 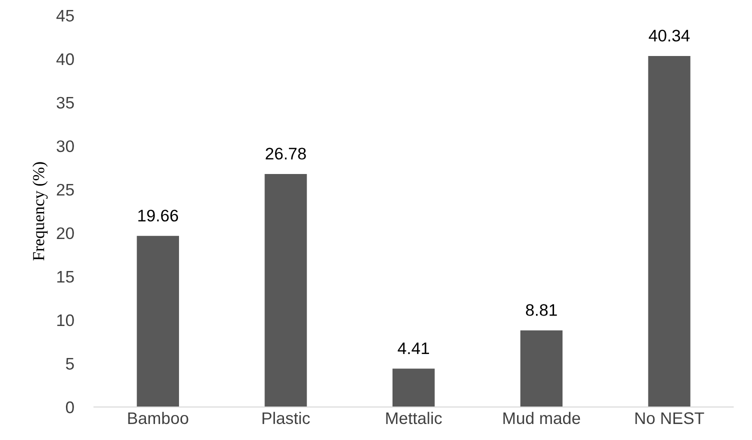 I want to click on x-tick-label: No NEST, so click(x=669, y=418).